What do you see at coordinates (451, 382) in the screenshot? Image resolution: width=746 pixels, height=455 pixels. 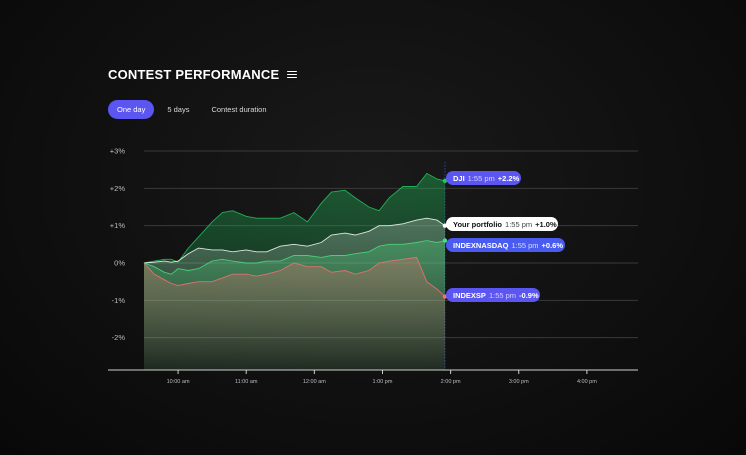 I see `x-tick-label: 2:00 pm` at bounding box center [451, 382].